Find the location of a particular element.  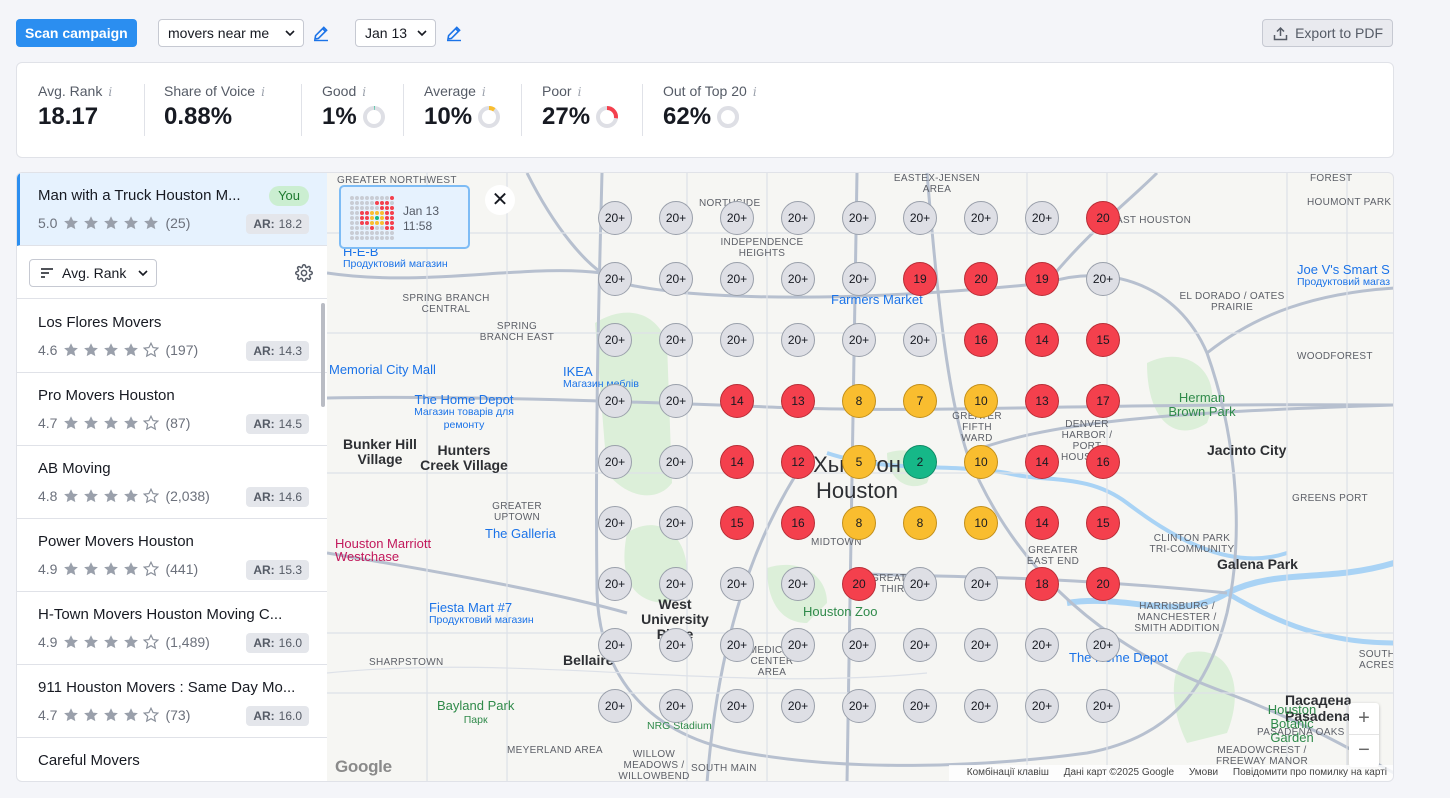

rank-pin: 17 is located at coordinates (1103, 401).